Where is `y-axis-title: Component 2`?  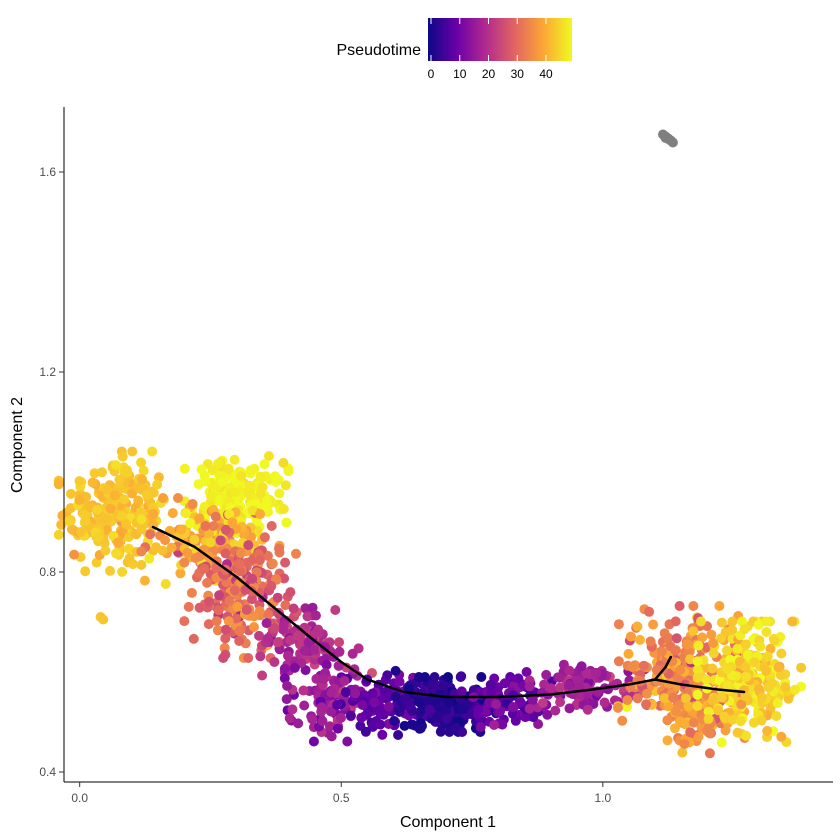 y-axis-title: Component 2 is located at coordinates (17, 445).